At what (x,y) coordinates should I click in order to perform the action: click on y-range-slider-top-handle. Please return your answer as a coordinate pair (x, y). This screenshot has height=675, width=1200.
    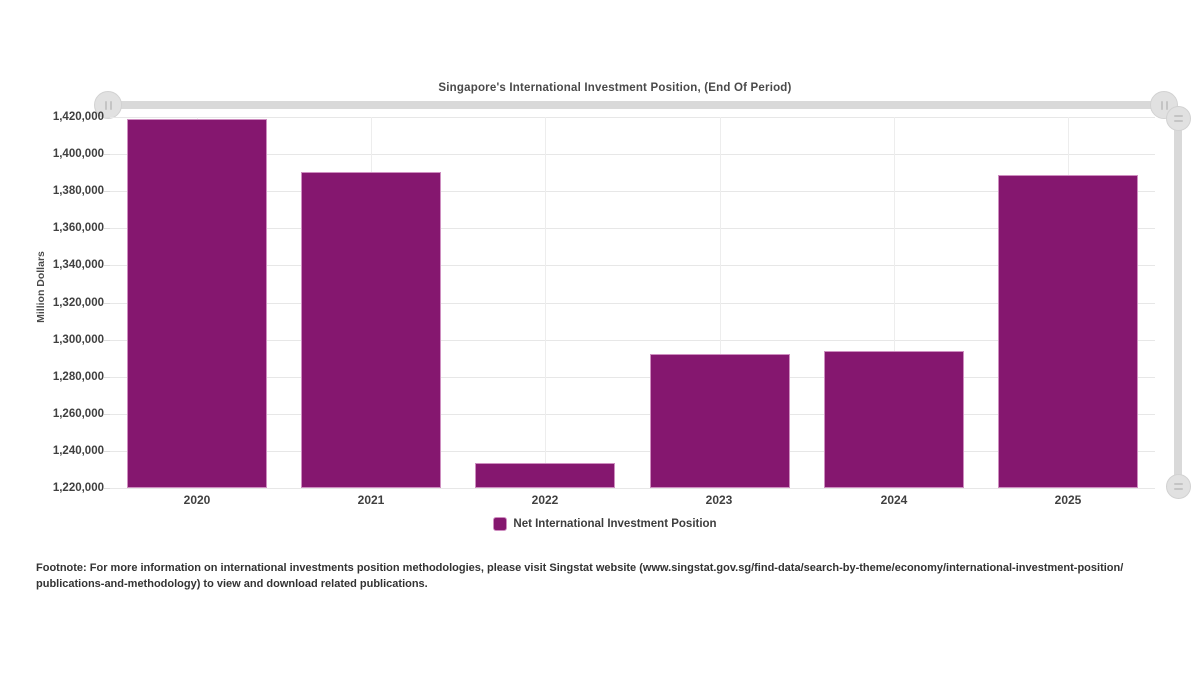
    Looking at the image, I should click on (1178, 118).